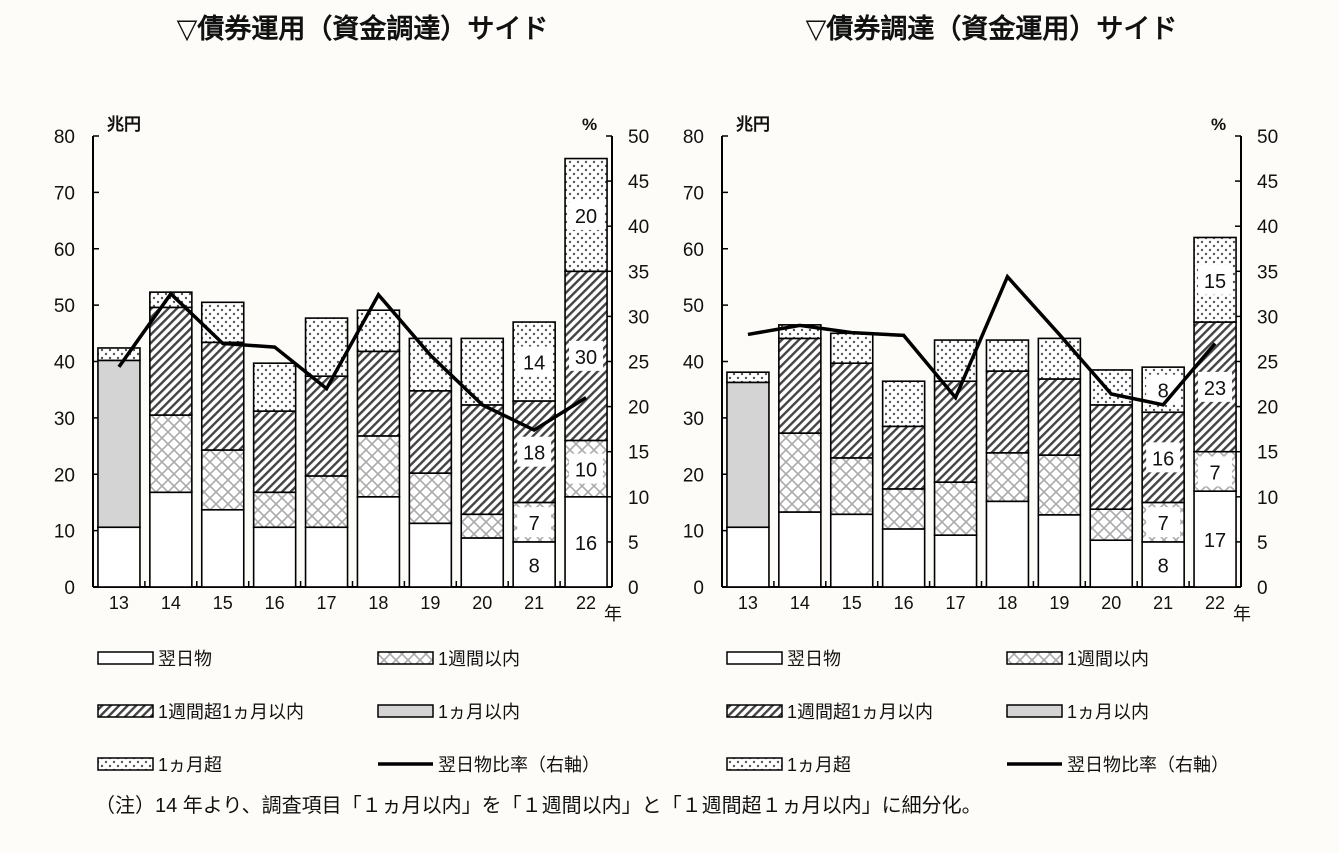 The height and width of the screenshot is (853, 1339). What do you see at coordinates (1077, 712) in the screenshot?
I see `legend-item: 1ヵ月以内` at bounding box center [1077, 712].